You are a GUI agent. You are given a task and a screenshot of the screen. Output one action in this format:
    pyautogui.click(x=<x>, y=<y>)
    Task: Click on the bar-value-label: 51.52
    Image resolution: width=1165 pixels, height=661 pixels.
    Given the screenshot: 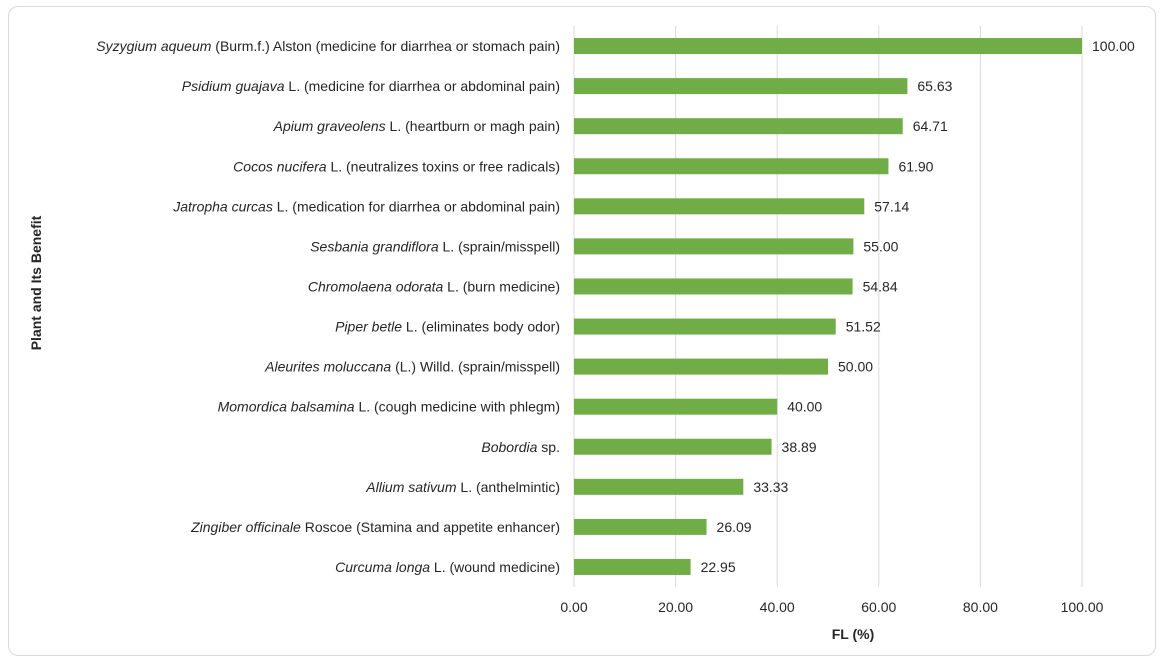 What is the action you would take?
    pyautogui.click(x=863, y=327)
    